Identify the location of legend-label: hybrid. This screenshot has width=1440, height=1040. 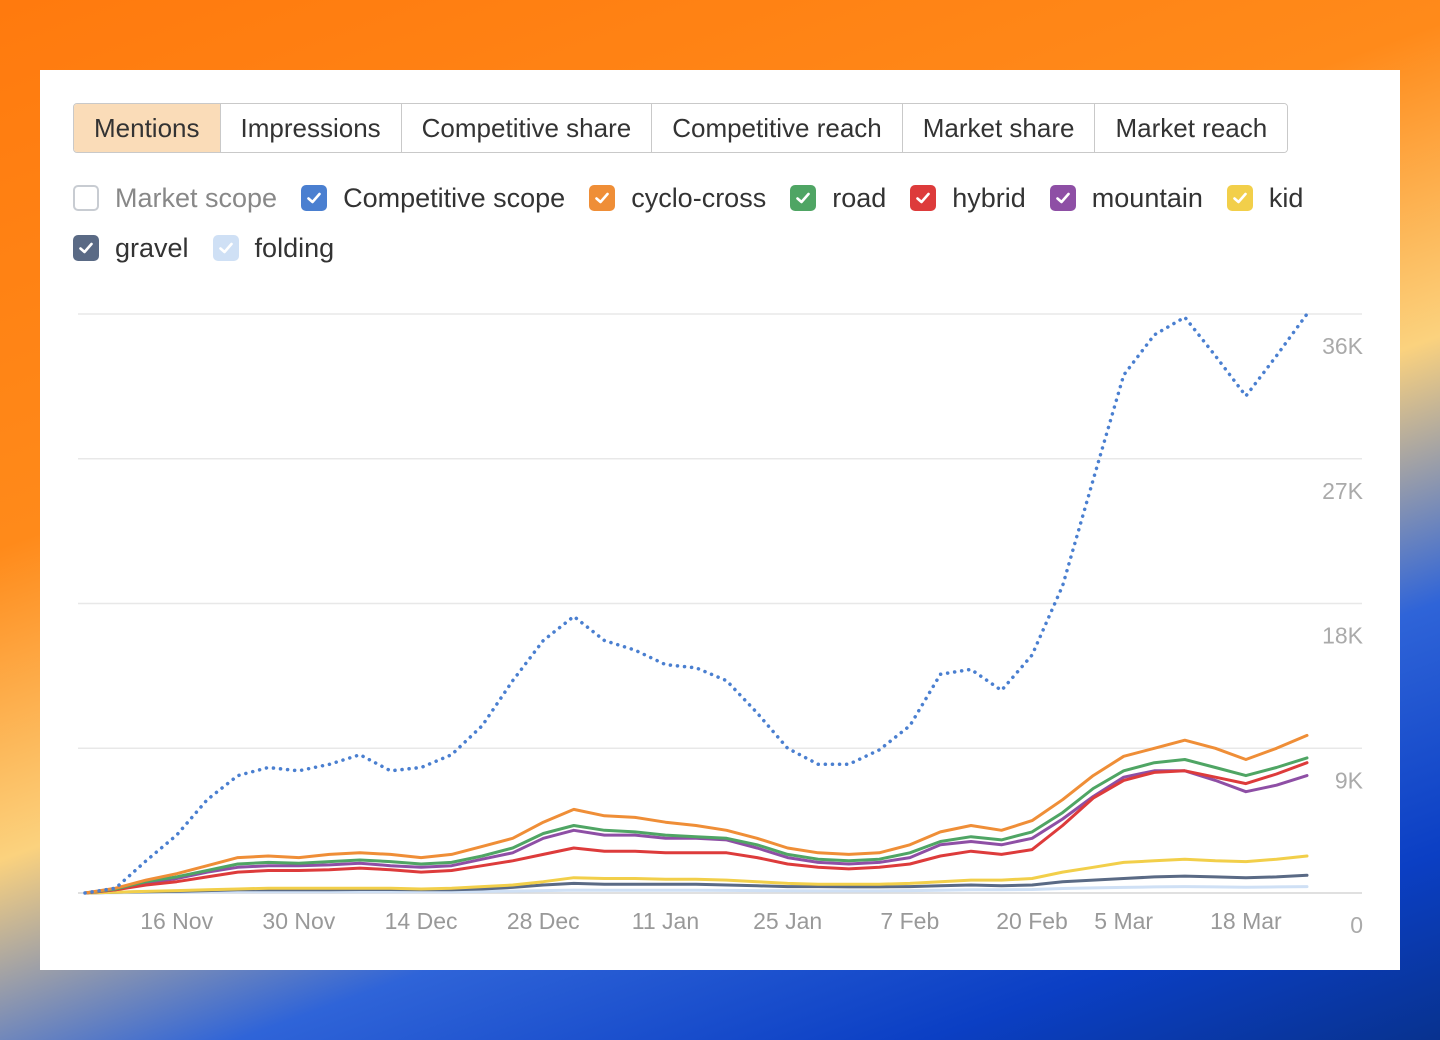
(989, 197).